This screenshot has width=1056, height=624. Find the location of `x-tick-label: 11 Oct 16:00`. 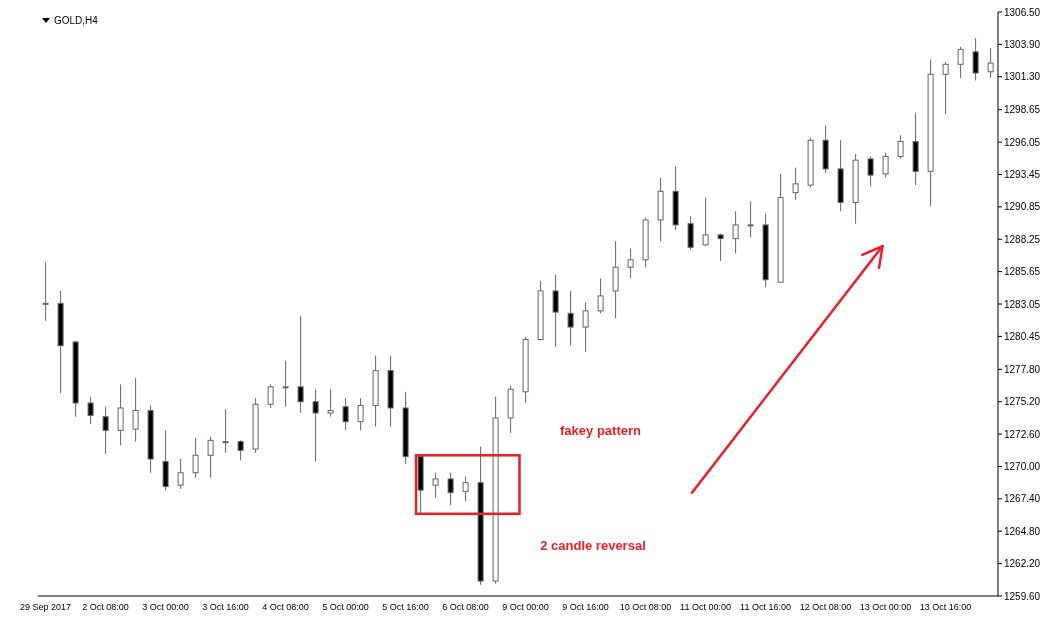

x-tick-label: 11 Oct 16:00 is located at coordinates (765, 607).